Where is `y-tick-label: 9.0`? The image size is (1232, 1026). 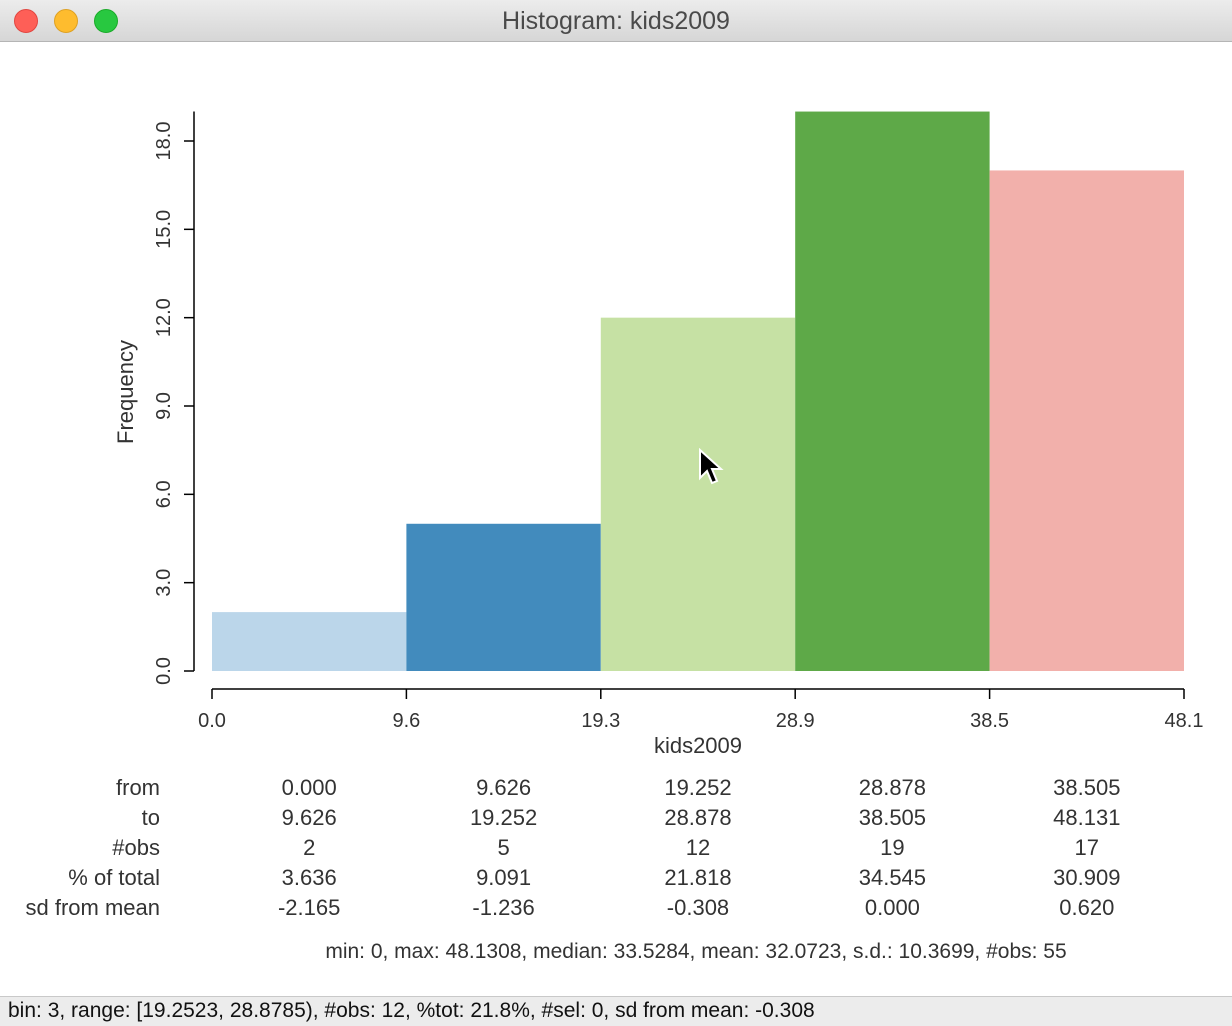 y-tick-label: 9.0 is located at coordinates (164, 406).